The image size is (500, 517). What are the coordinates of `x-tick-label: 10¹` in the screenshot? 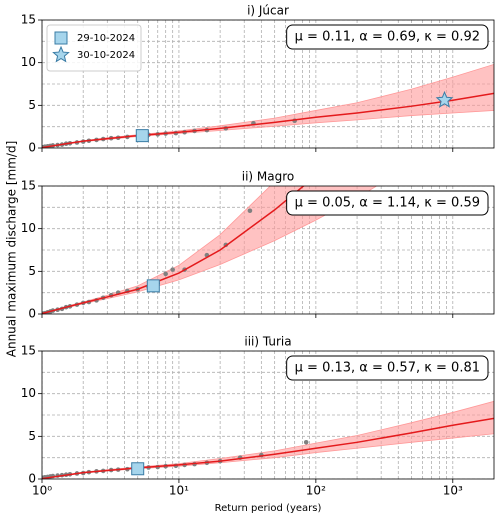 It's located at (179, 491).